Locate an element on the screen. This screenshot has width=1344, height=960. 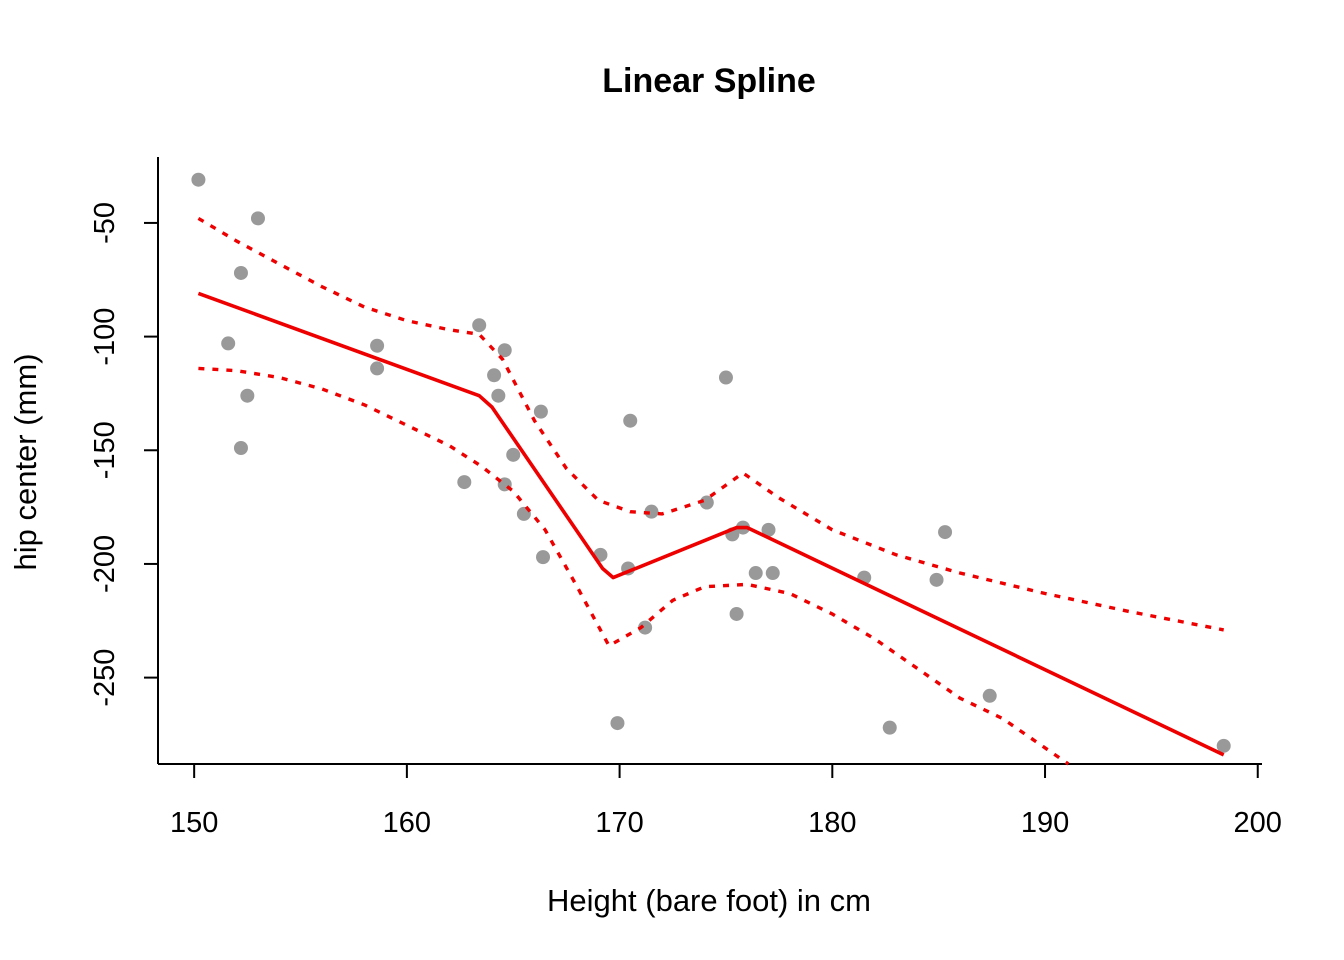
x-tick-label: 200 is located at coordinates (1258, 823).